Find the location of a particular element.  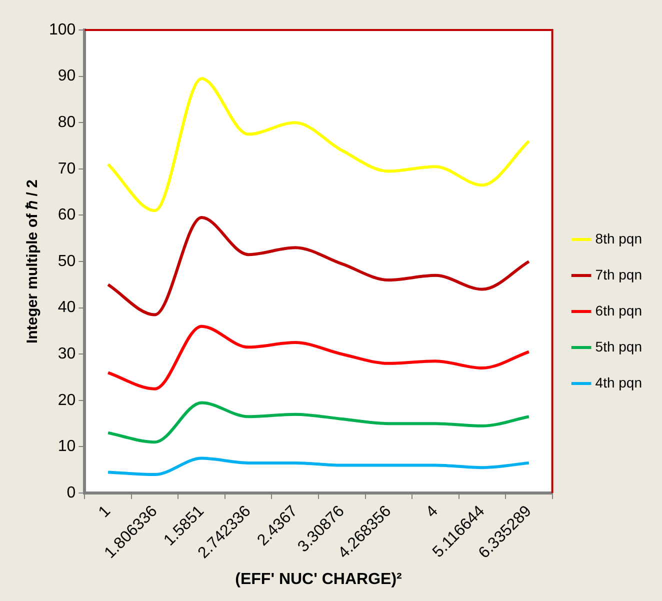

y-tick-label: 50 is located at coordinates (67, 261).